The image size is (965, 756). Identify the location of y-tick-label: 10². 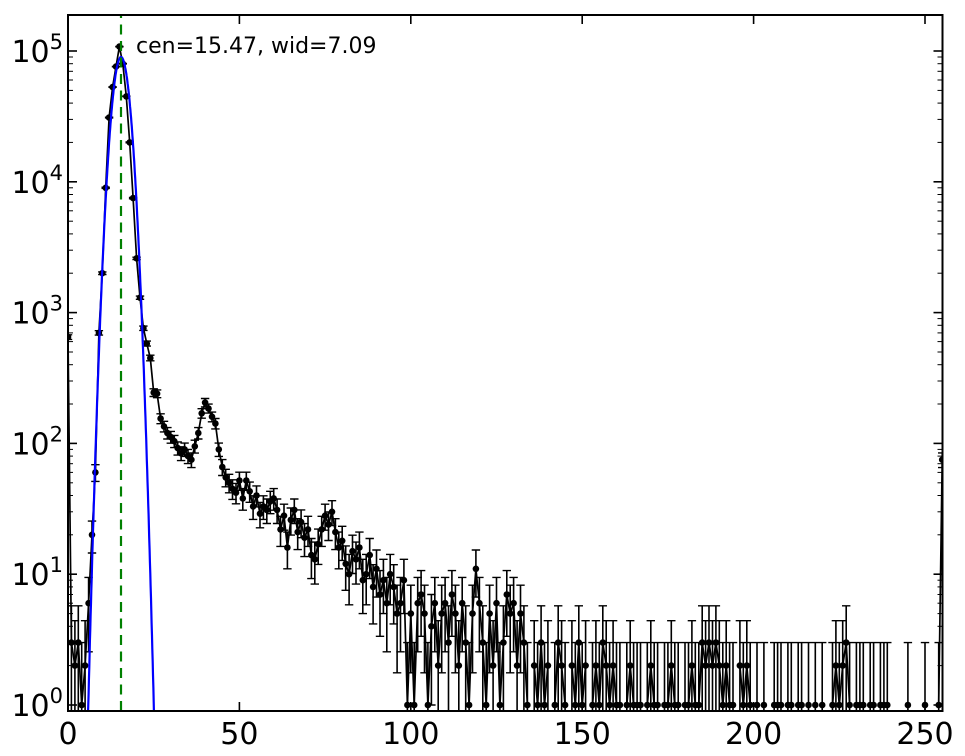
(37, 442).